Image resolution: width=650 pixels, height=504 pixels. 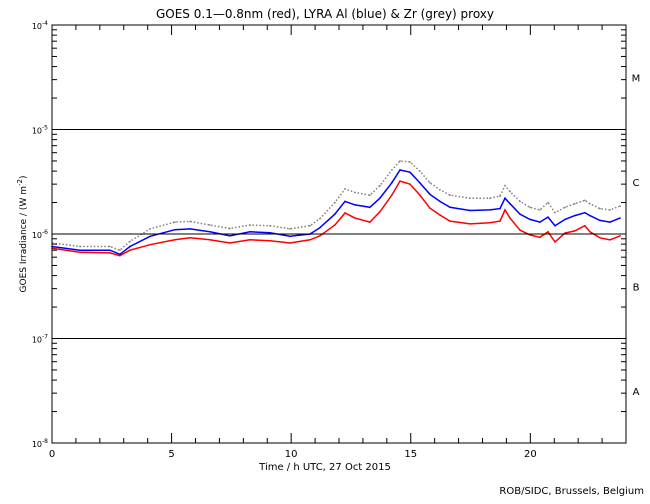 I want to click on flare-class-label: B, so click(x=636, y=287).